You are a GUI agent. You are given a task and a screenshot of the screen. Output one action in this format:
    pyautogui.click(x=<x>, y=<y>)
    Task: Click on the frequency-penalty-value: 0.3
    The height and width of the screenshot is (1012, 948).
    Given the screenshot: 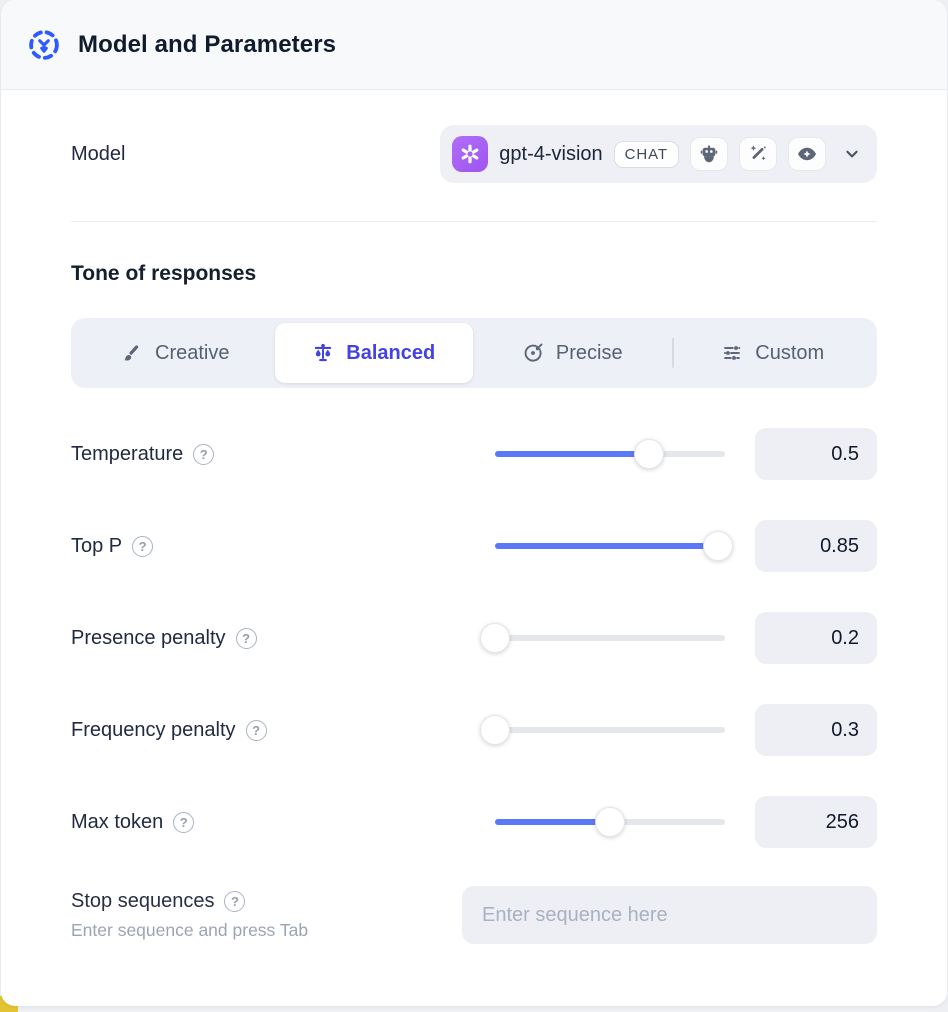 What is the action you would take?
    pyautogui.click(x=816, y=730)
    